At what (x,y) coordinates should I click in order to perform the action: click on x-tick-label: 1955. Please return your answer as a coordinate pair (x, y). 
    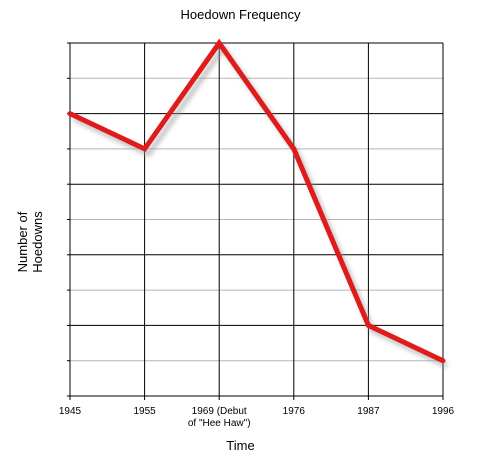
    Looking at the image, I should click on (144, 411).